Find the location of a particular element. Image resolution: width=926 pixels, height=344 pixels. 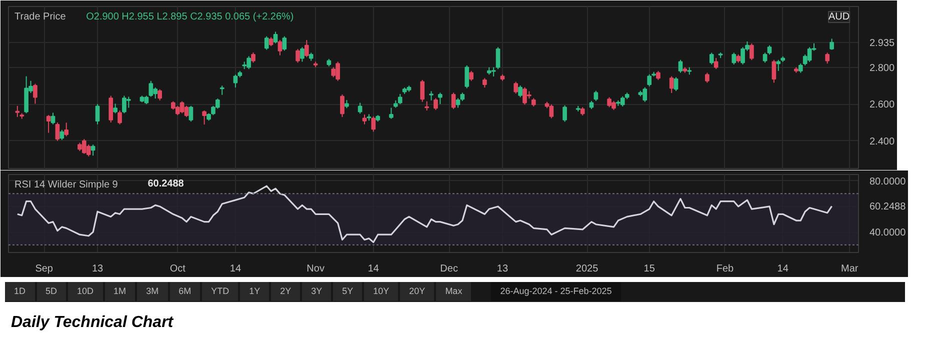

text: Daily Technical Chart is located at coordinates (92, 322).